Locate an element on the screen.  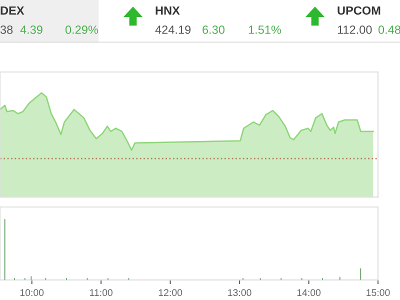
text: DEX is located at coordinates (12, 10).